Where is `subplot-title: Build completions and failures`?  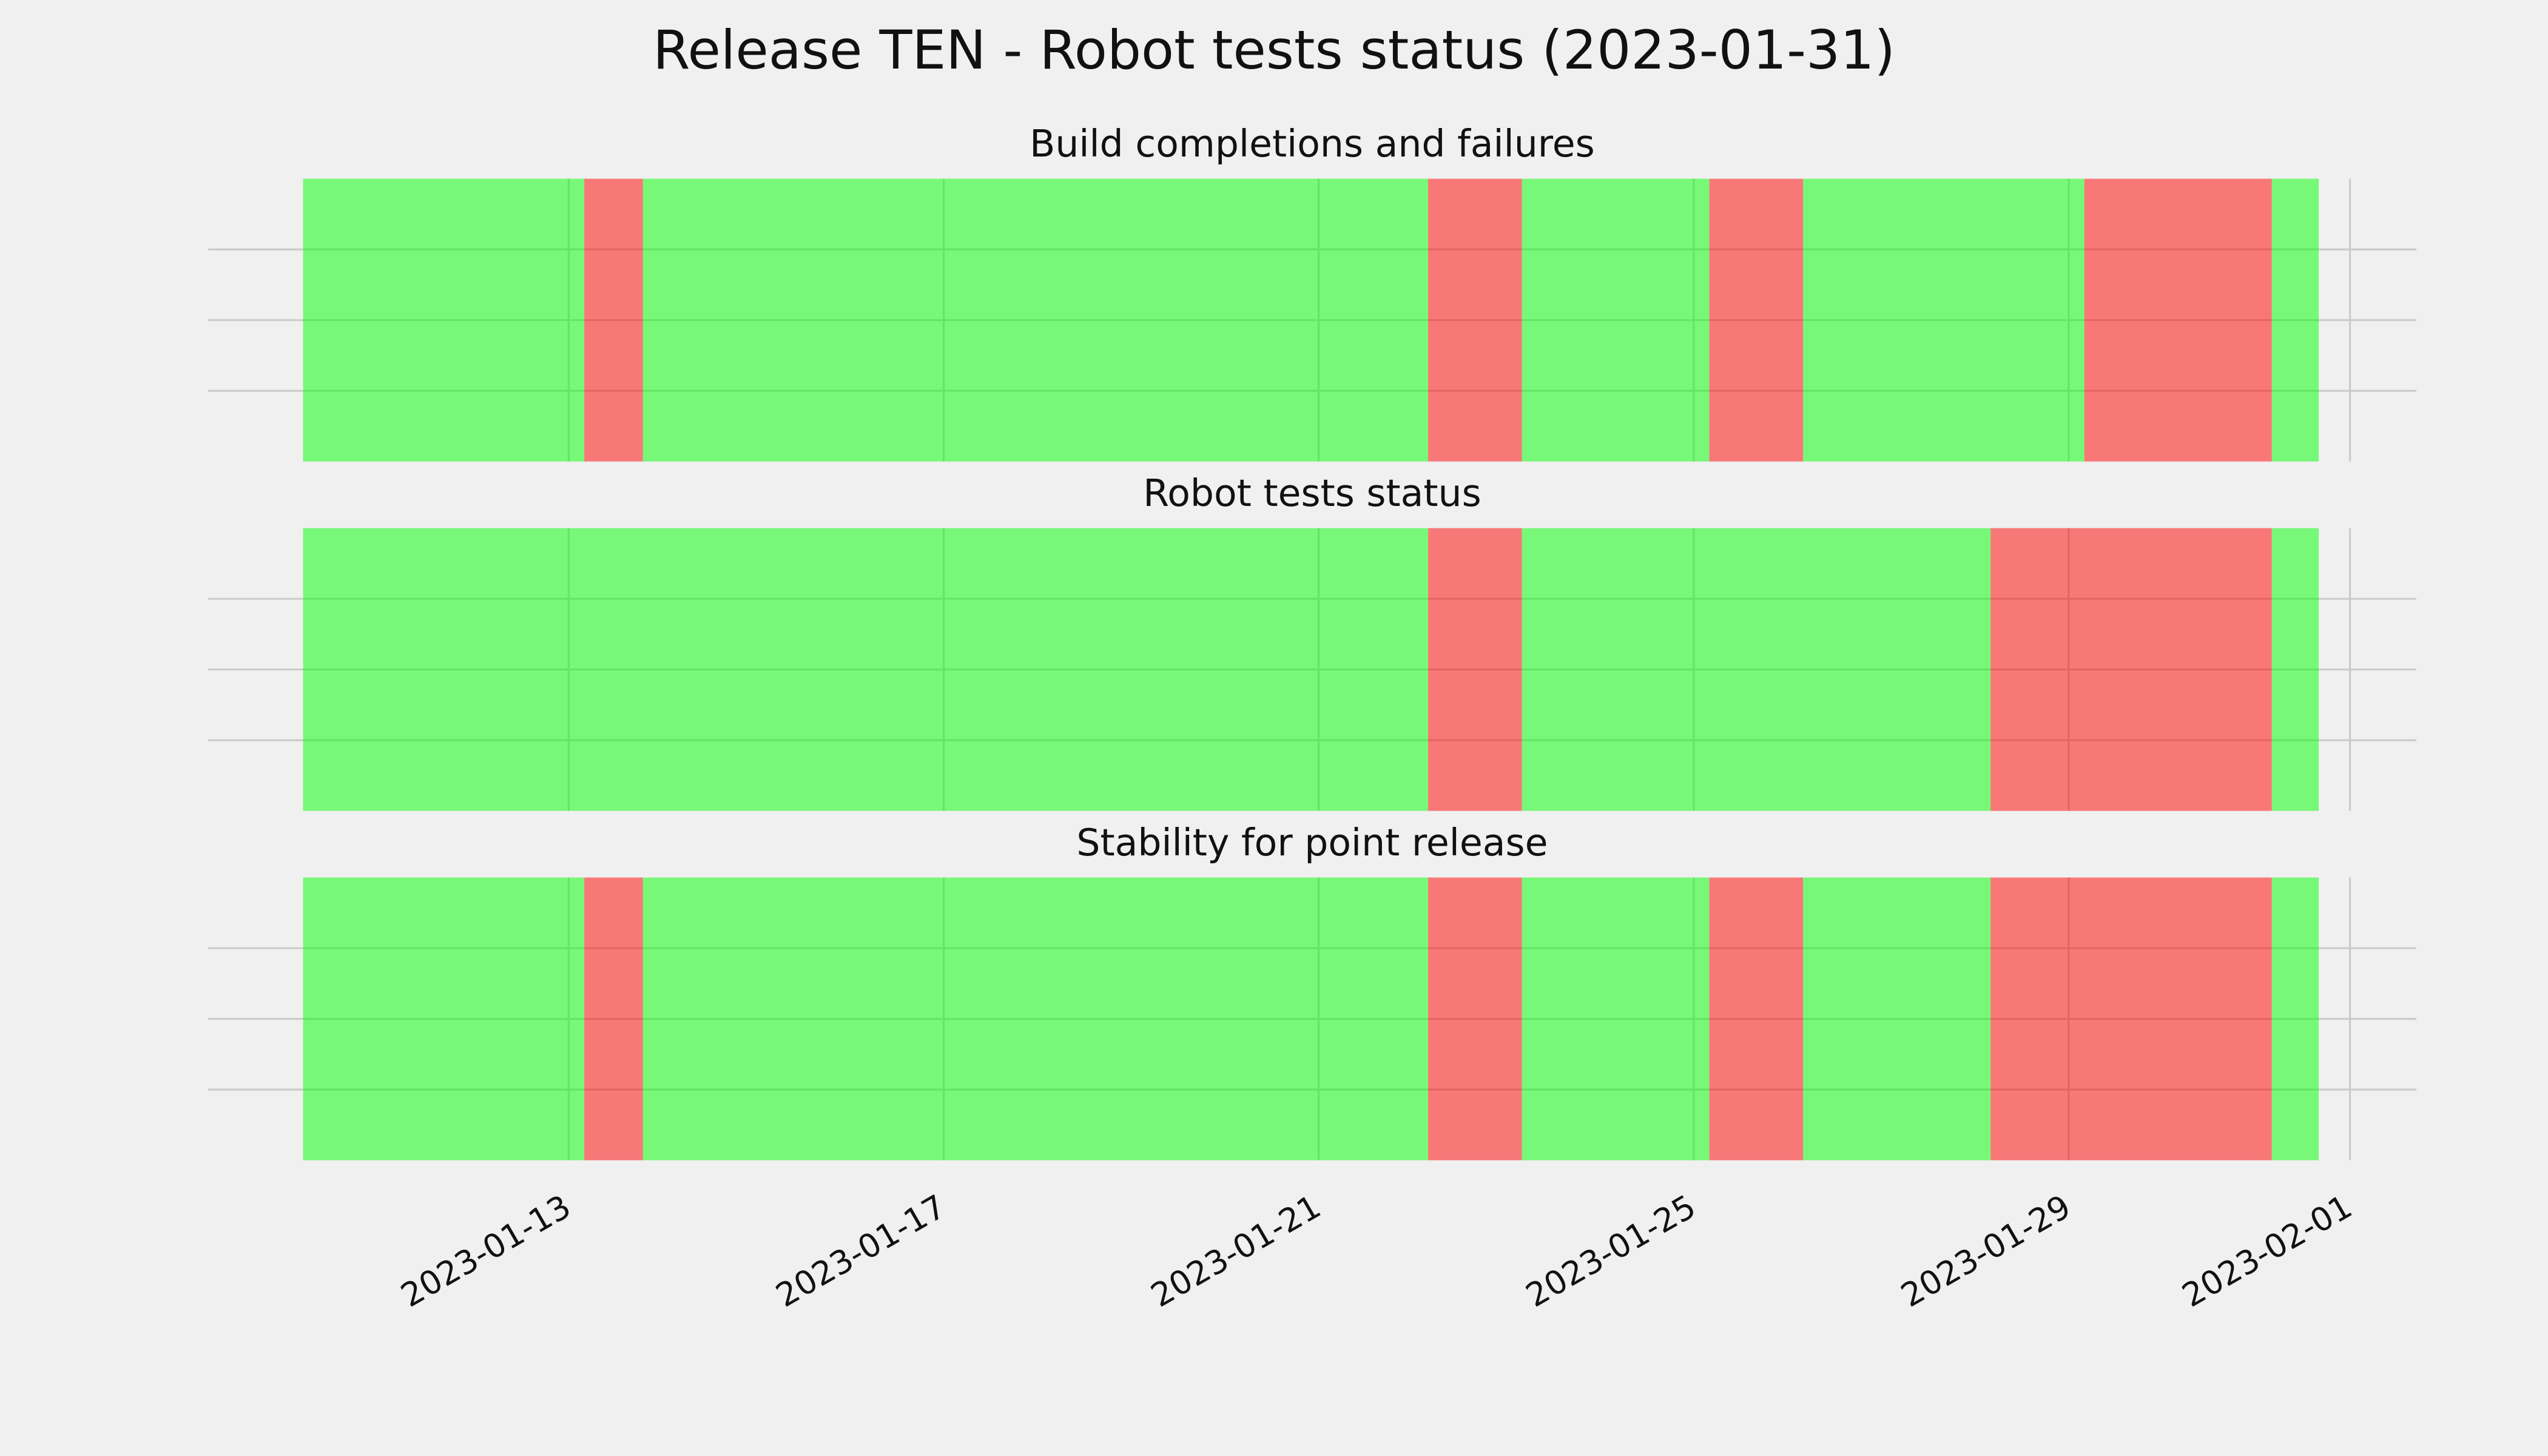 subplot-title: Build completions and failures is located at coordinates (1312, 144).